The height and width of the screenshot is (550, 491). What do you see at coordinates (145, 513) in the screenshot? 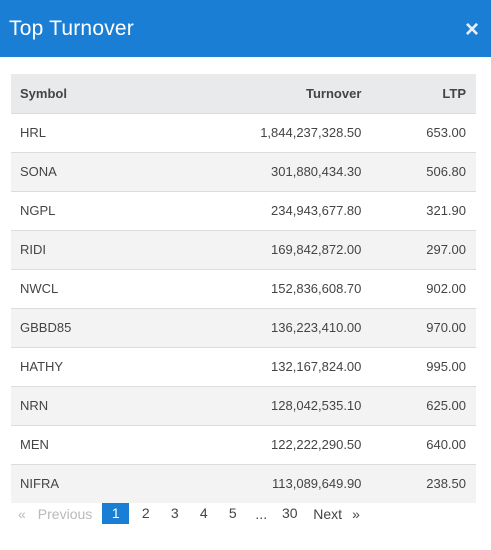
I see `page-2-button: 2` at bounding box center [145, 513].